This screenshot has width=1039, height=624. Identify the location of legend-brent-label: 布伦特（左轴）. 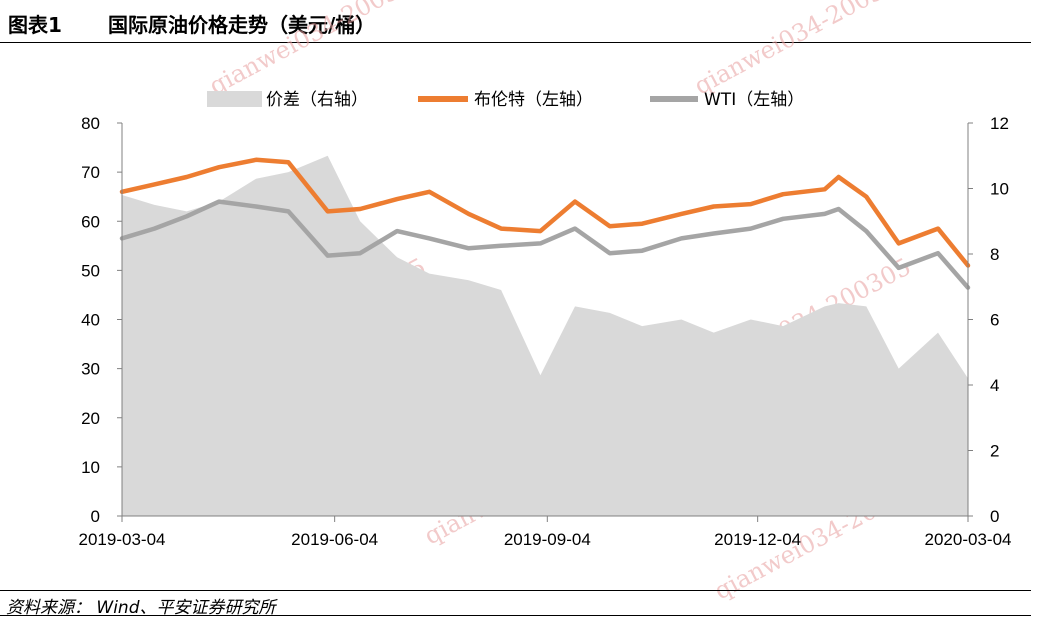
(533, 100).